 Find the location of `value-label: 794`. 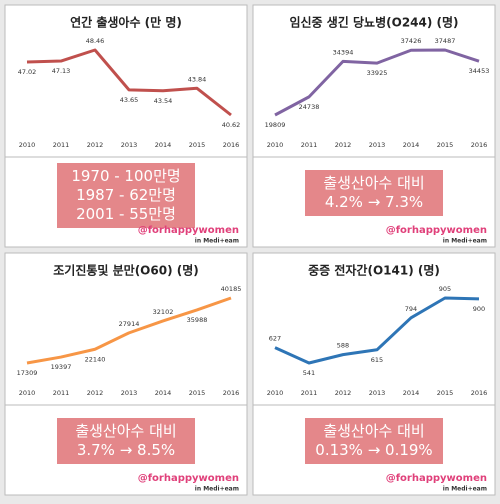

value-label: 794 is located at coordinates (411, 309).